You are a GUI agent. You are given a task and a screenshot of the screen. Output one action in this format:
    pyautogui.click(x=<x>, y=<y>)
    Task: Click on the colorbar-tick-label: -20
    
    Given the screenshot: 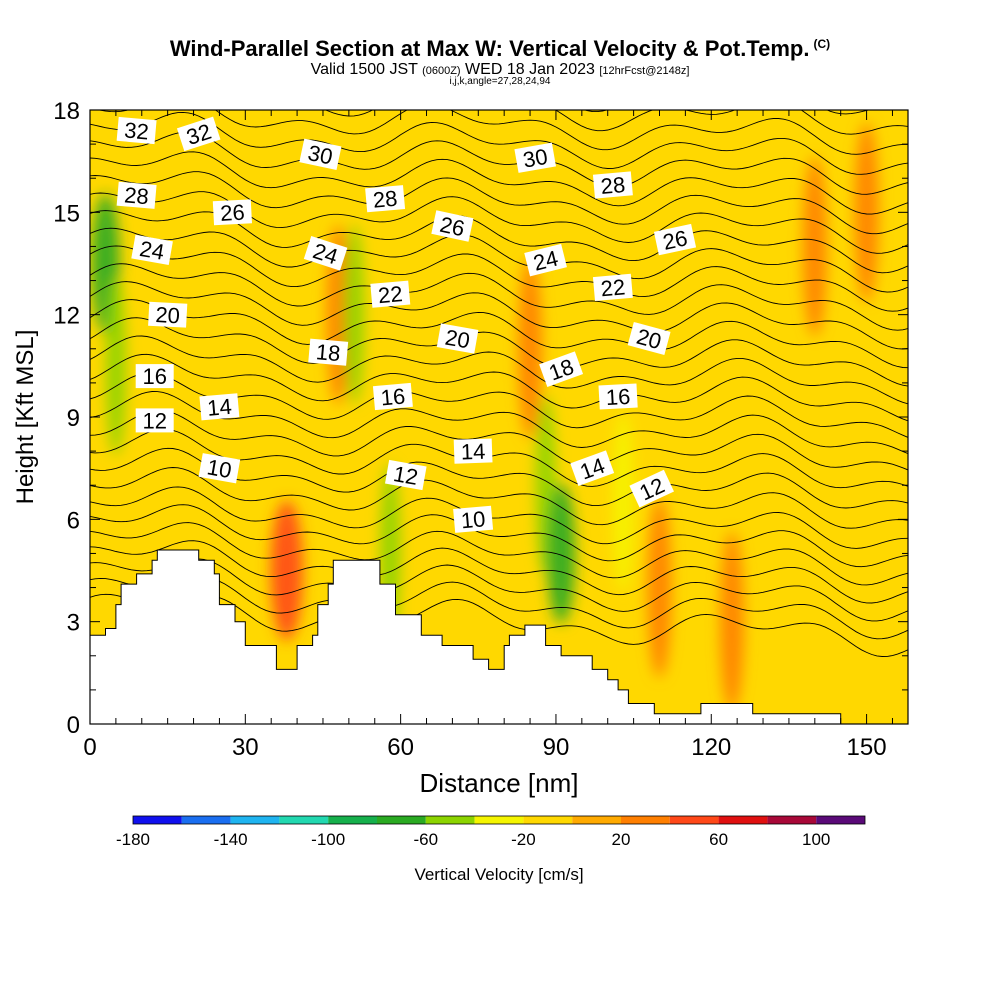 What is the action you would take?
    pyautogui.click(x=523, y=839)
    